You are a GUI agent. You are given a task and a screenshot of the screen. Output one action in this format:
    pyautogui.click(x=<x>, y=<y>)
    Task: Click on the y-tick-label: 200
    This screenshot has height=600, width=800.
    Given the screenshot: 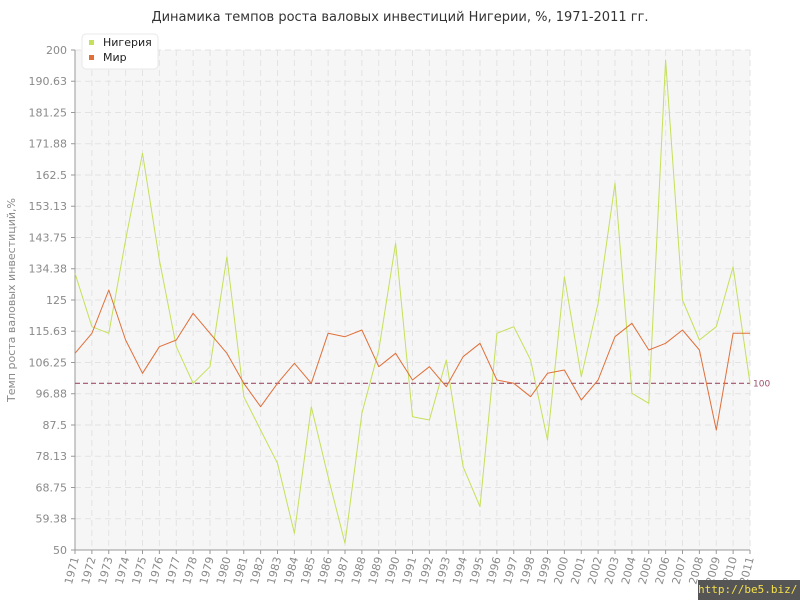 What is the action you would take?
    pyautogui.click(x=56, y=50)
    